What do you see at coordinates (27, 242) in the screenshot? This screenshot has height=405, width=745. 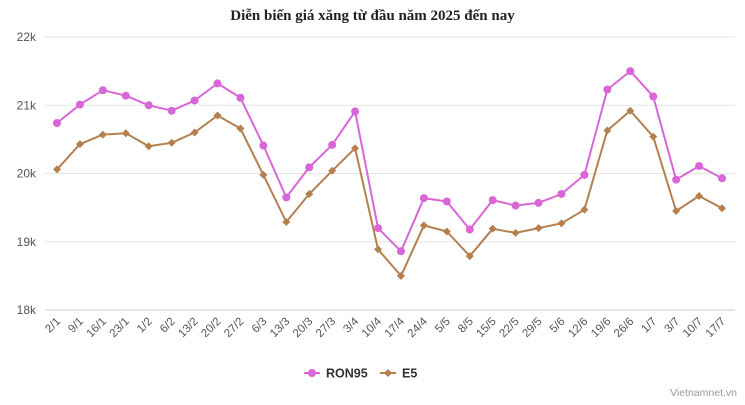 I see `y-tick-label: 19k` at bounding box center [27, 242].